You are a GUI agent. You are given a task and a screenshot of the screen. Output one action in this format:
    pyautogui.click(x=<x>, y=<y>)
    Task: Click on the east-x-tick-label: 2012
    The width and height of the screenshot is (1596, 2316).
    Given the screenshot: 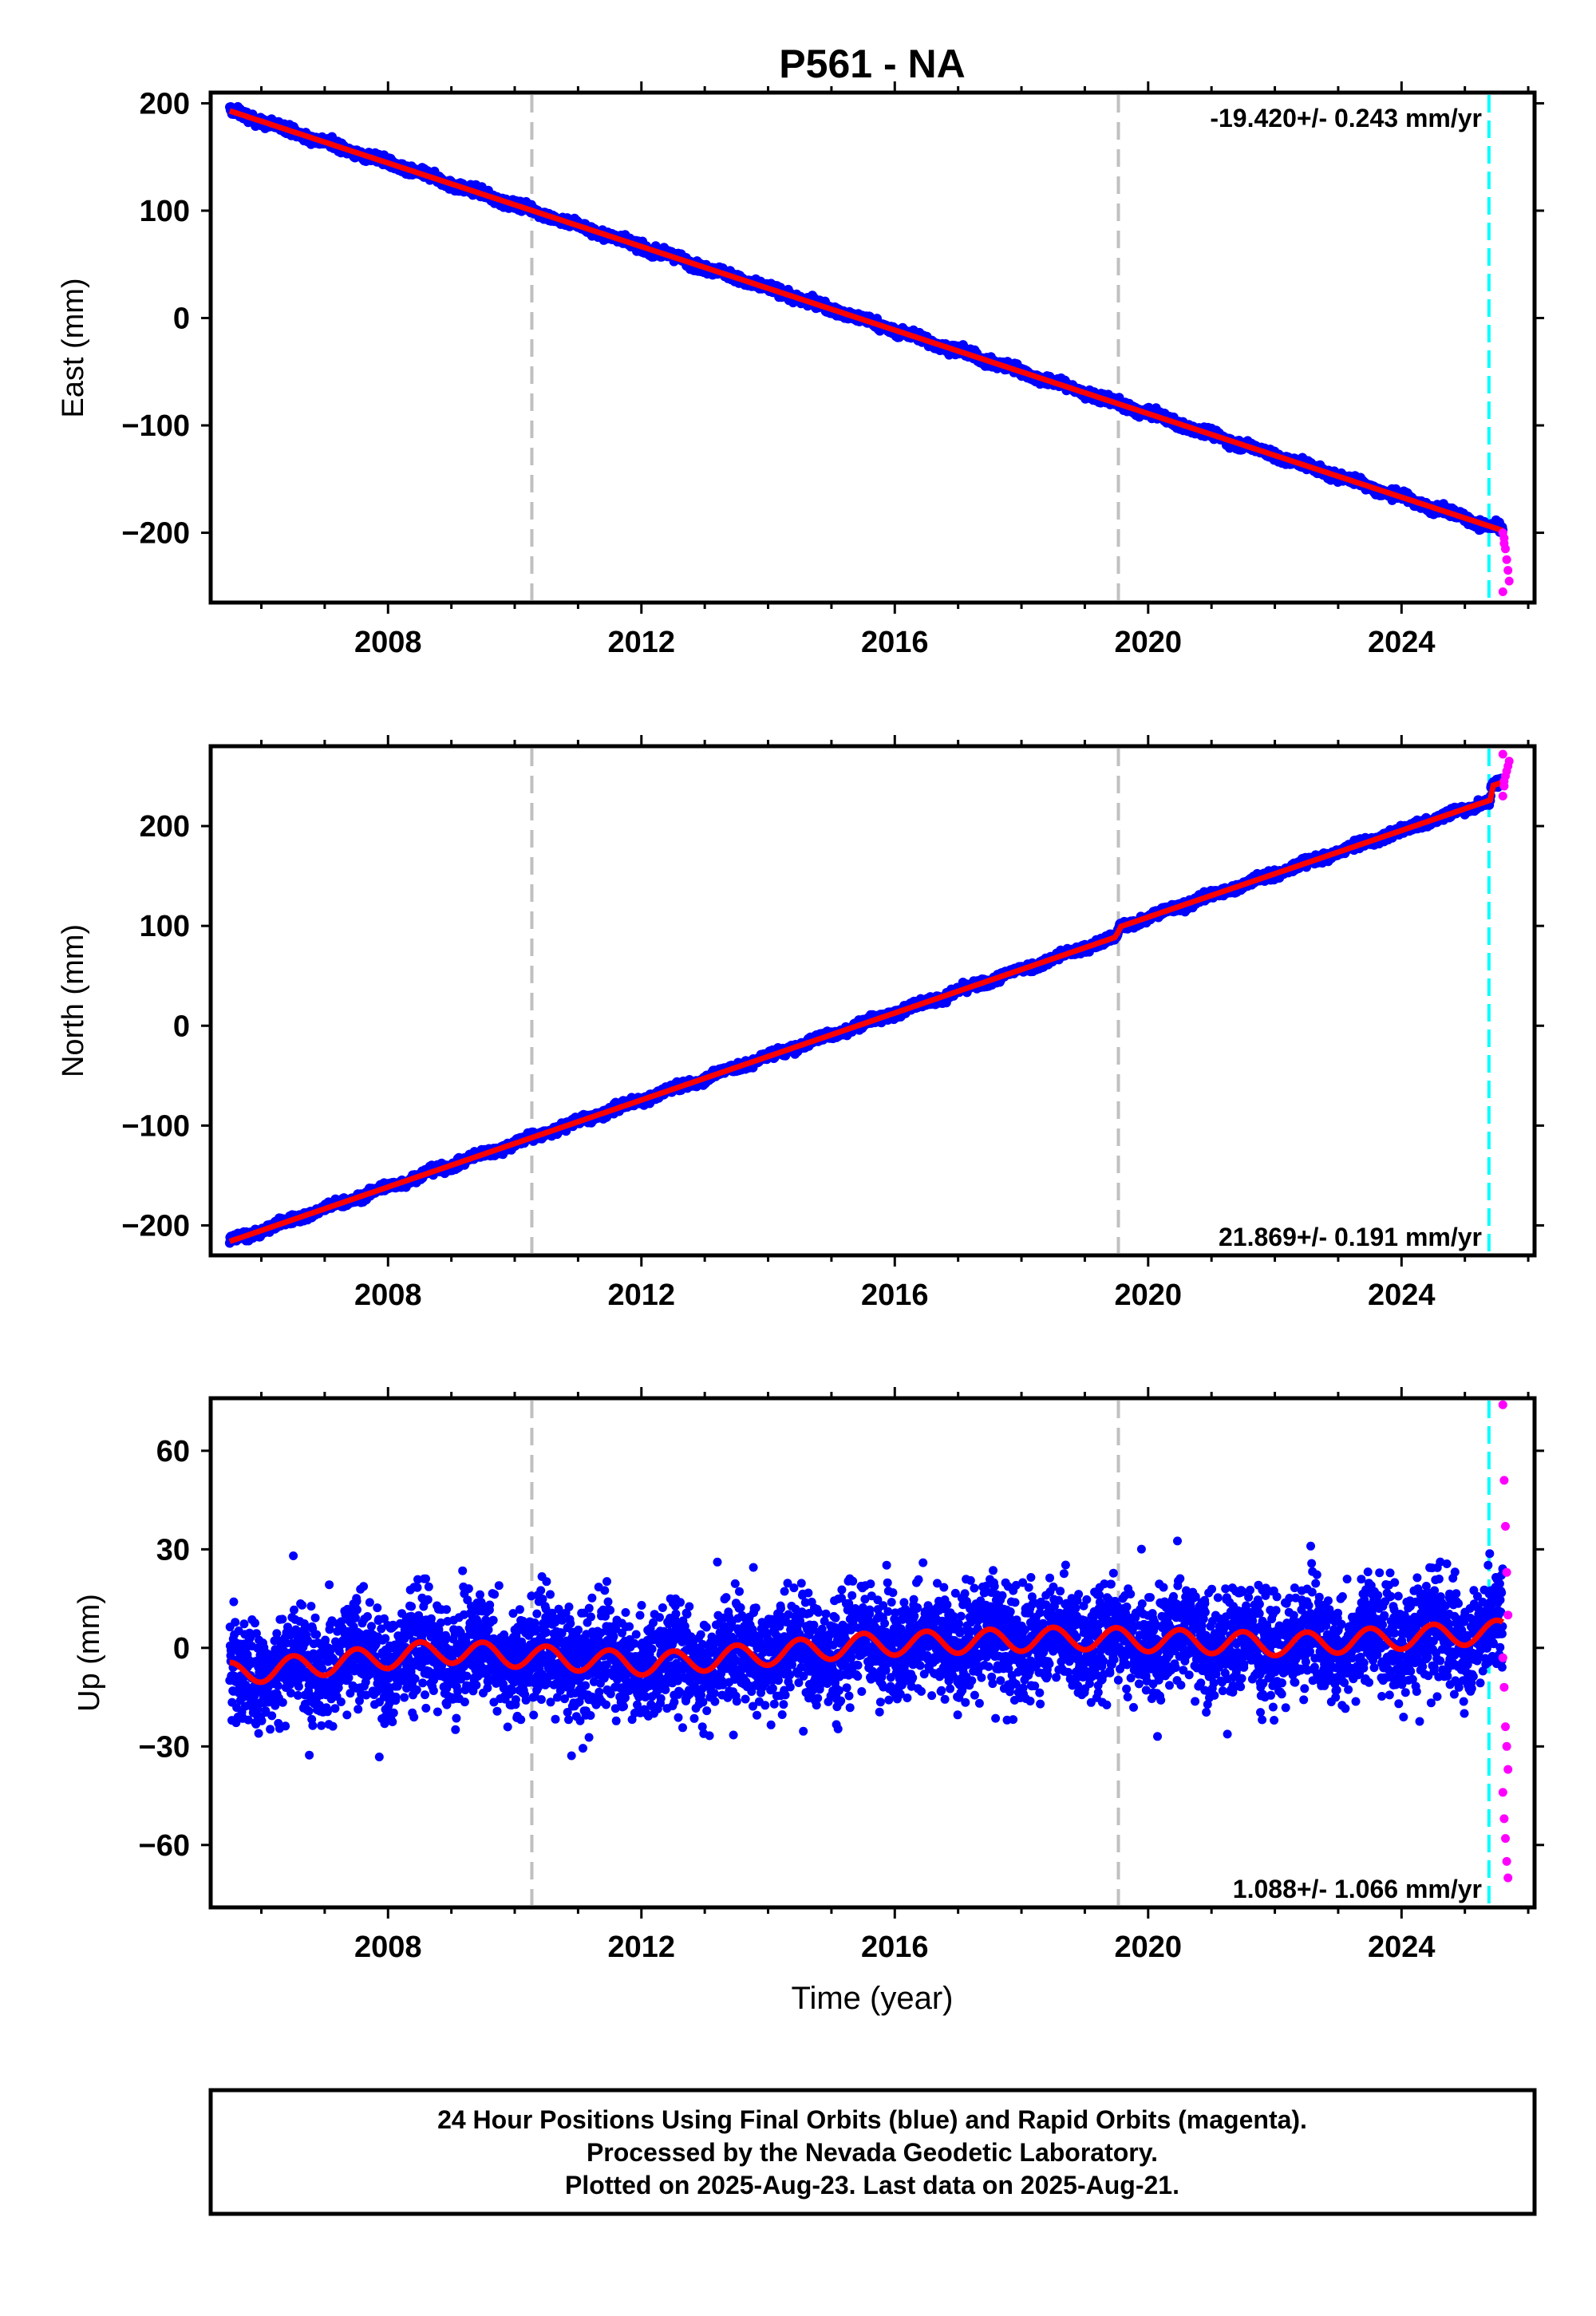 What is the action you would take?
    pyautogui.click(x=641, y=642)
    